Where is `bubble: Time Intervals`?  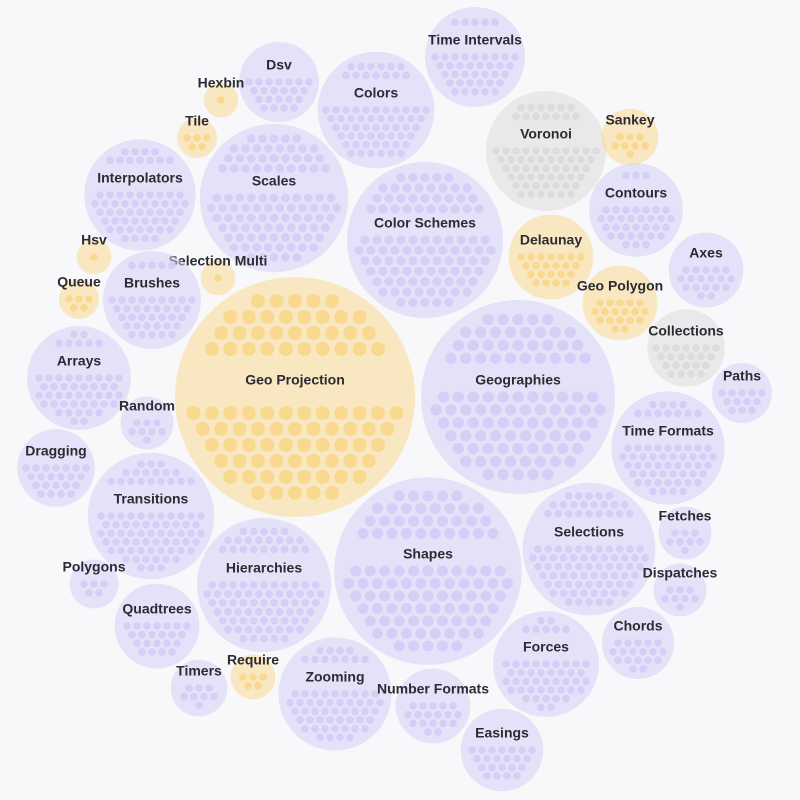
bubble: Time Intervals is located at coordinates (475, 57).